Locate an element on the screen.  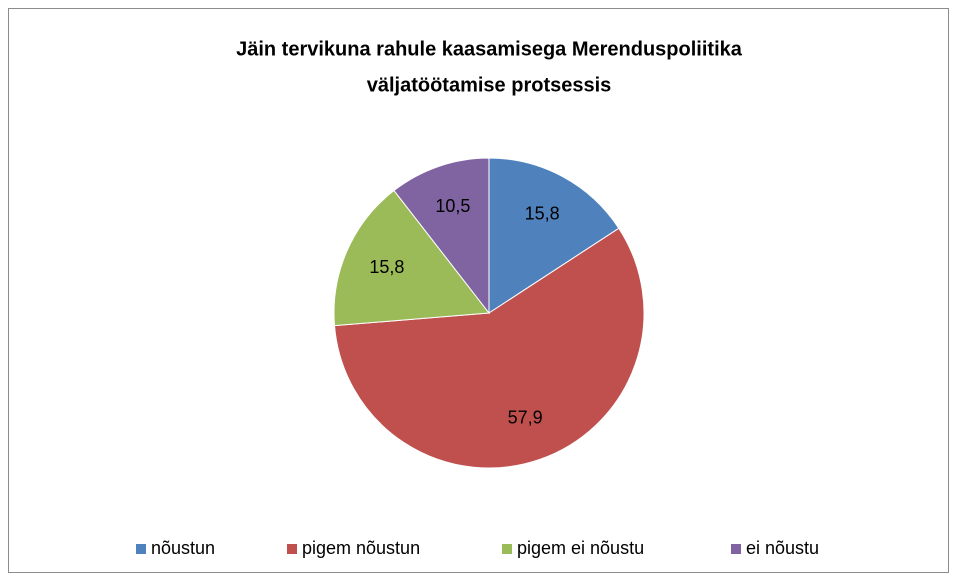
data-label: 57,9 is located at coordinates (525, 417).